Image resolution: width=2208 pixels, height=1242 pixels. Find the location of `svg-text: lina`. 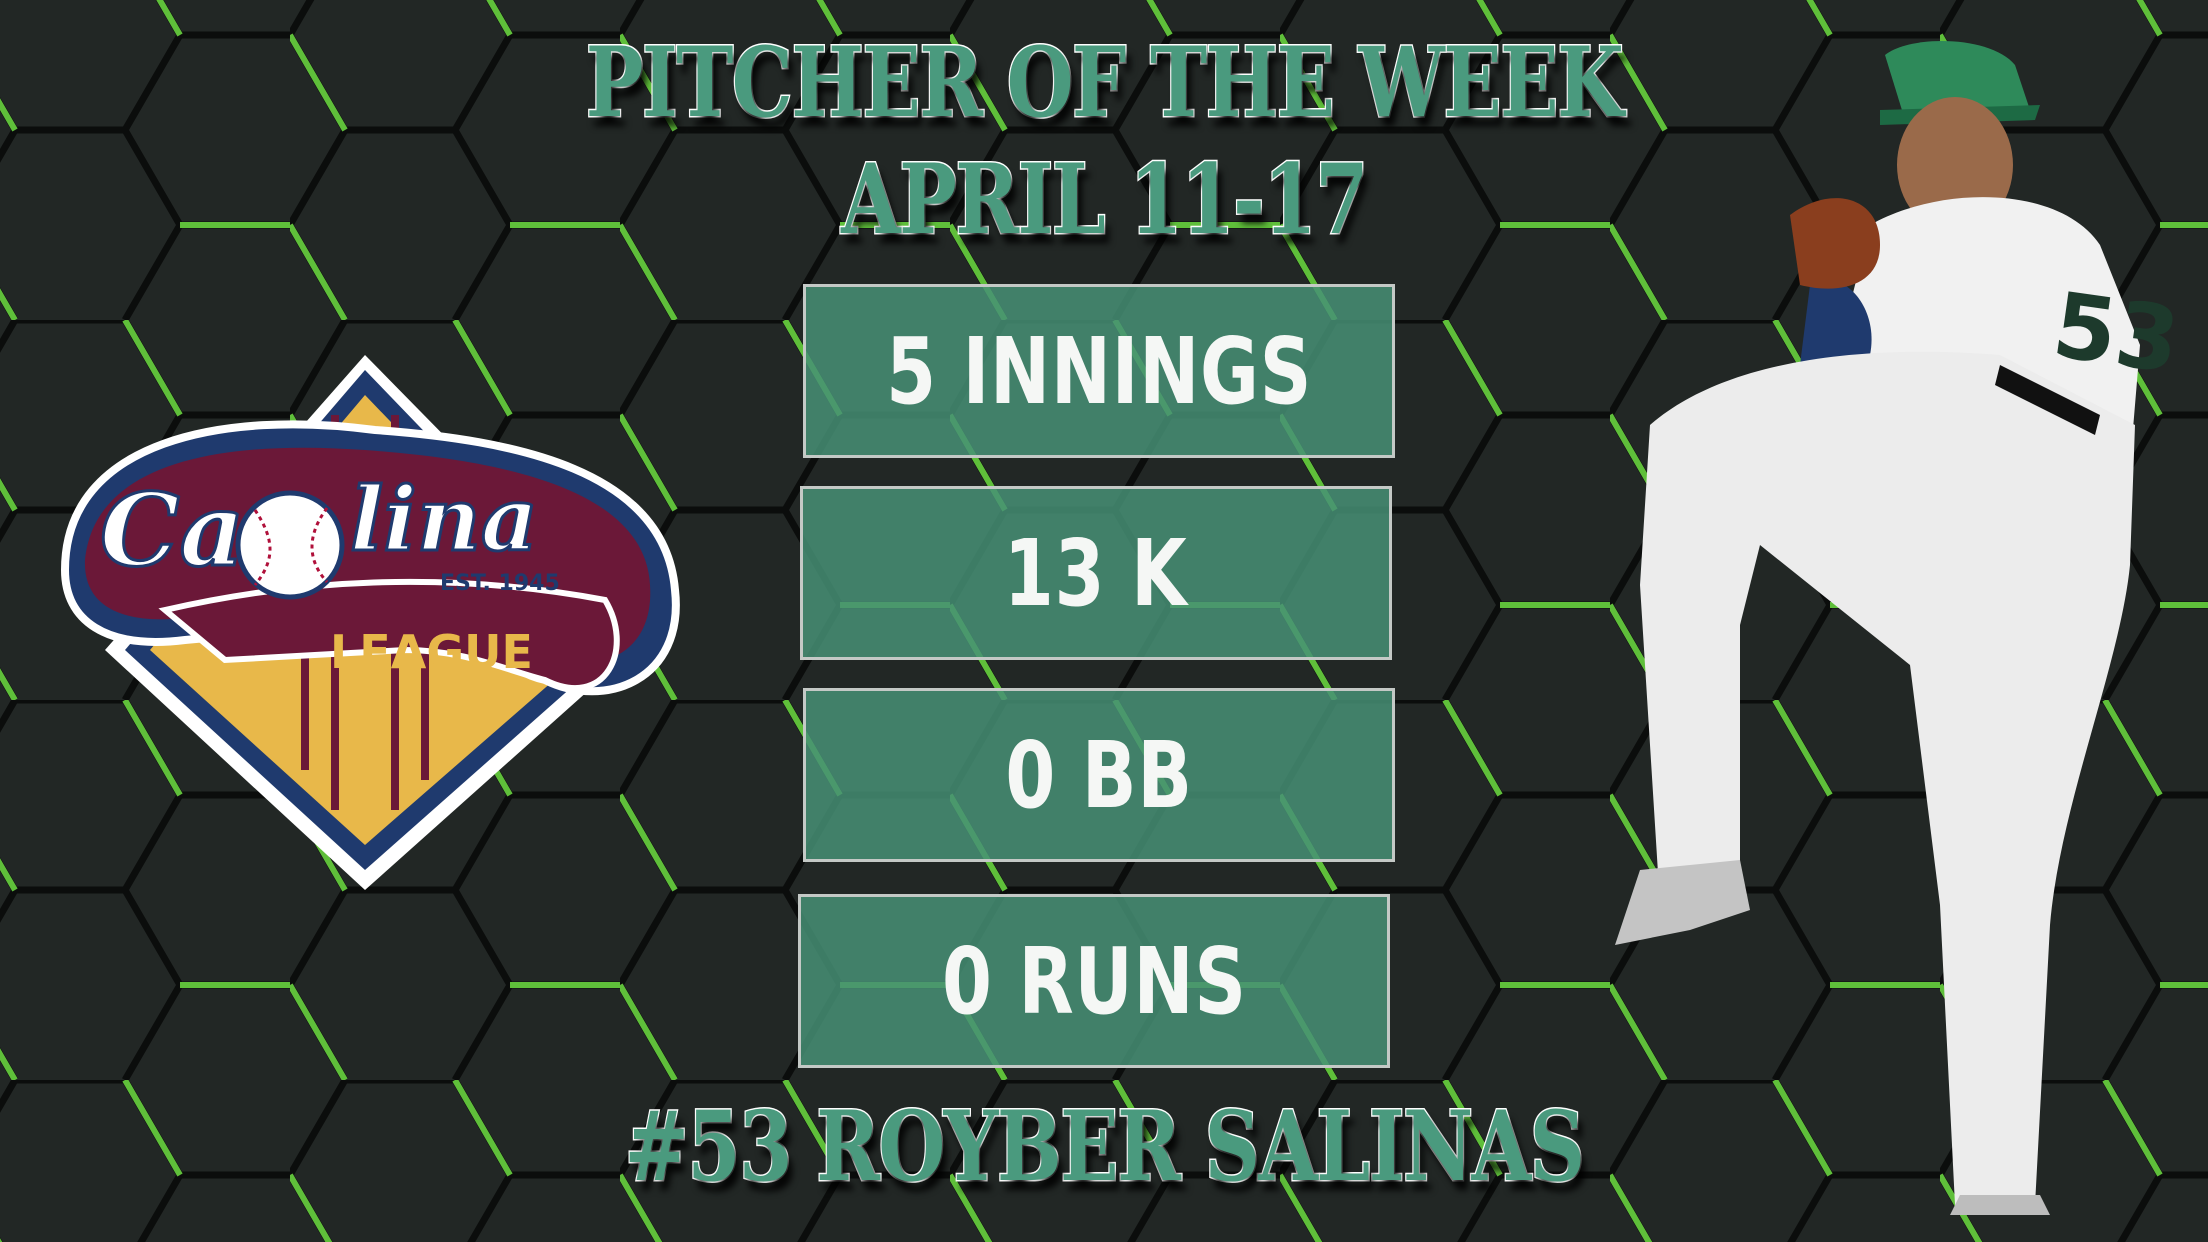

svg-text: lina is located at coordinates (444, 519).